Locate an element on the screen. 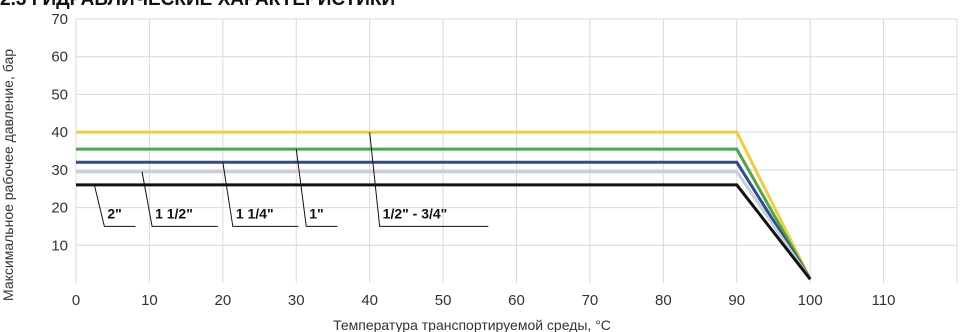 The image size is (968, 332). x-tick-label: 80 is located at coordinates (663, 300).